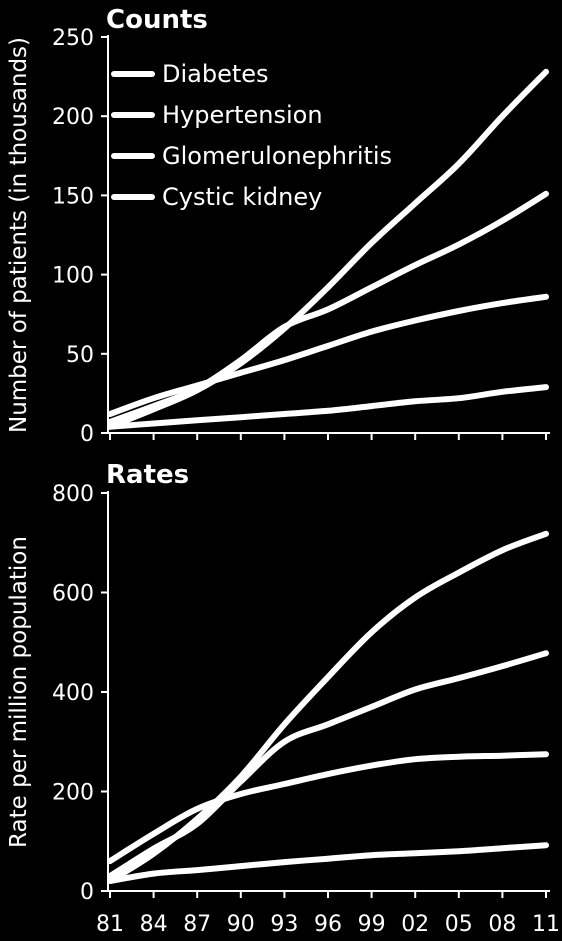 Image resolution: width=562 pixels, height=941 pixels. I want to click on panel-rates-x-tick-label: 81, so click(110, 924).